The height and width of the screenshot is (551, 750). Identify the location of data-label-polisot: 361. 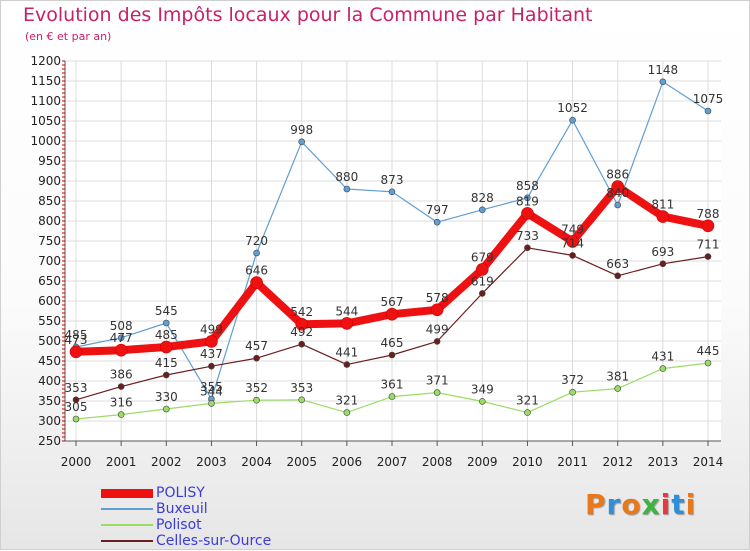
(392, 385).